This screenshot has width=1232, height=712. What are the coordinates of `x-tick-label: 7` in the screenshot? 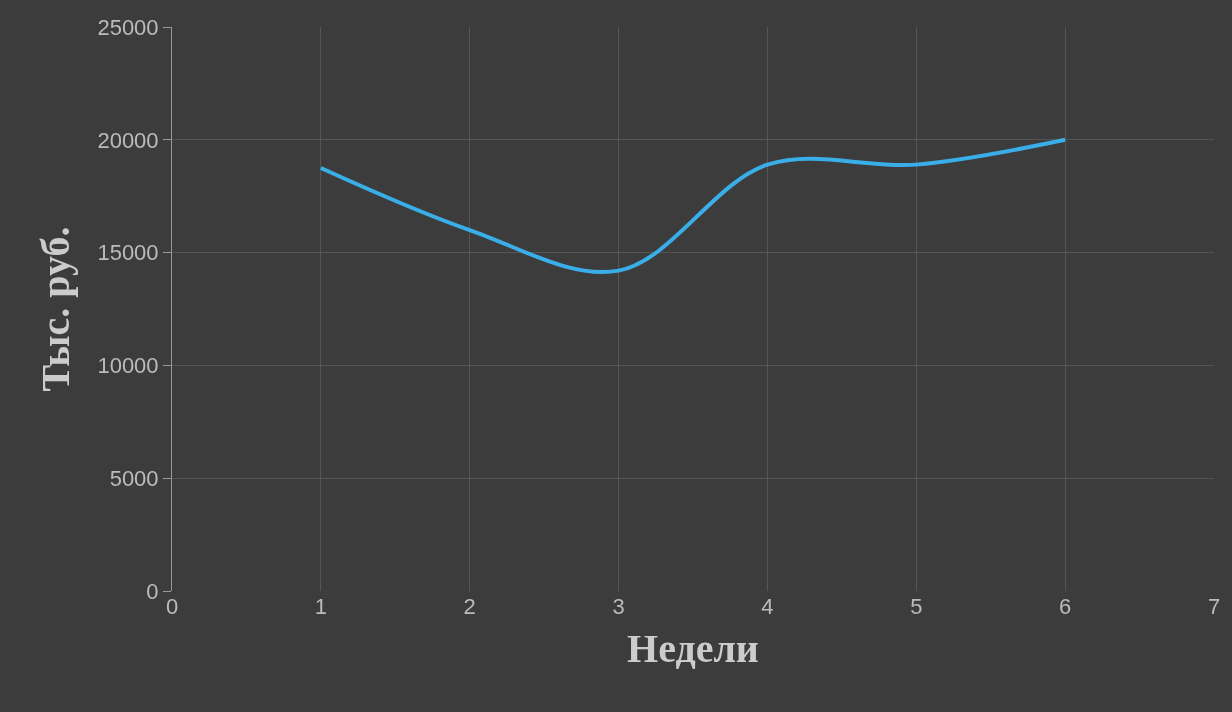 It's located at (1214, 606).